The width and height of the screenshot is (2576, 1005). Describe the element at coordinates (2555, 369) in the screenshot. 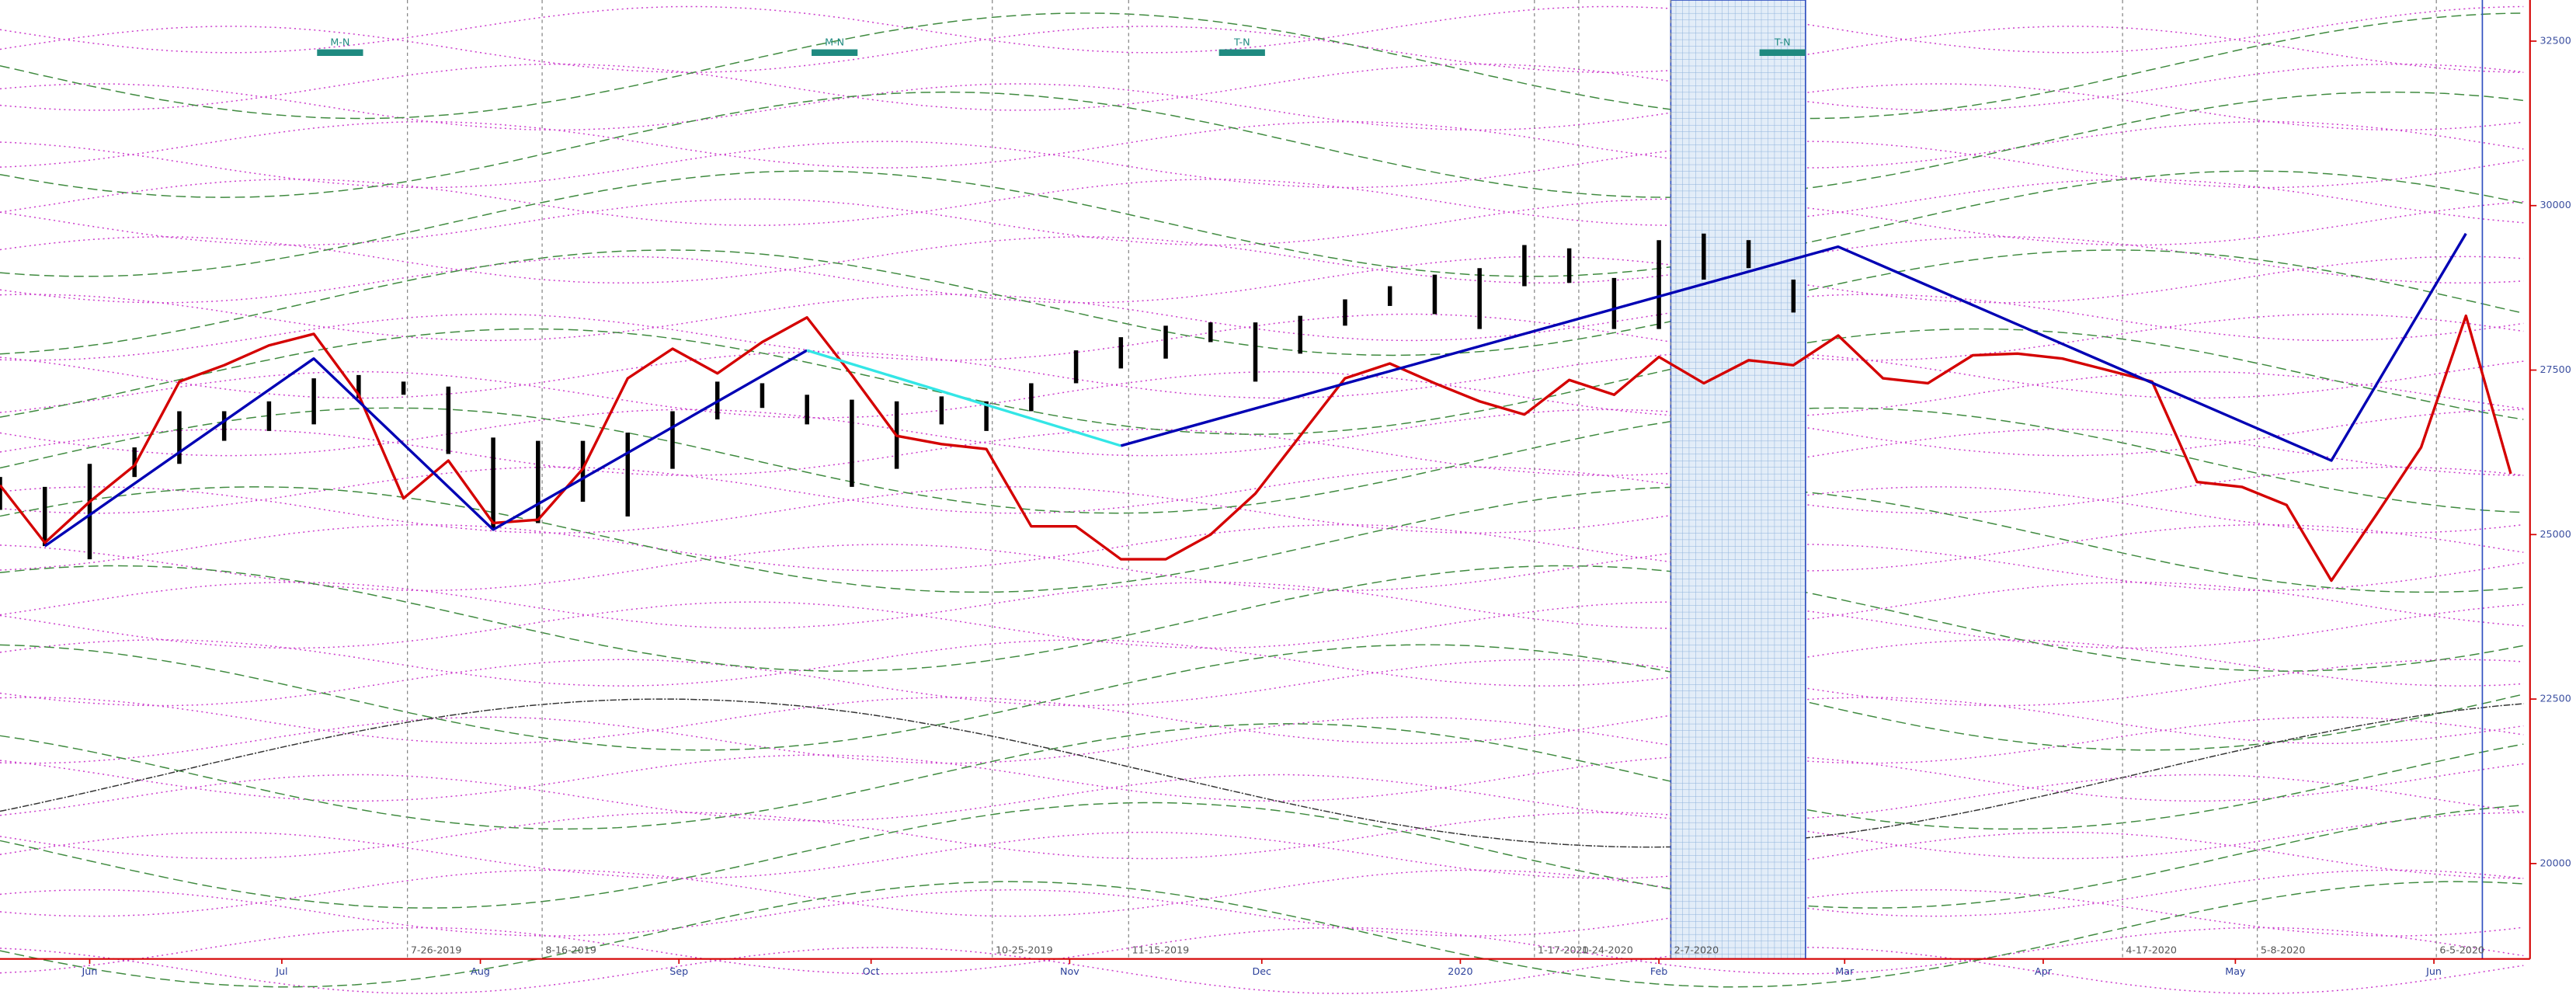

I see `y-tick-label: 27500` at that location.